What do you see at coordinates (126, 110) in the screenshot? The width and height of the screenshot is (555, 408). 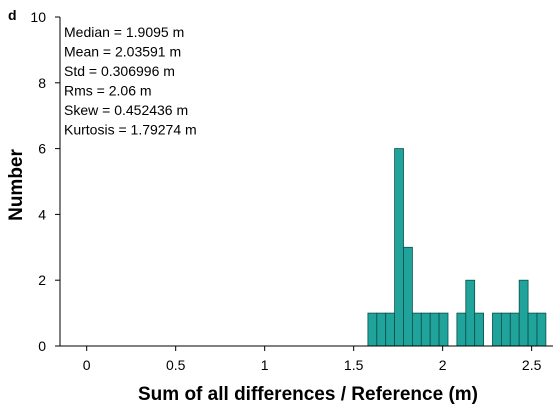 I see `stat-annotation: Skew = 0.452436 m` at bounding box center [126, 110].